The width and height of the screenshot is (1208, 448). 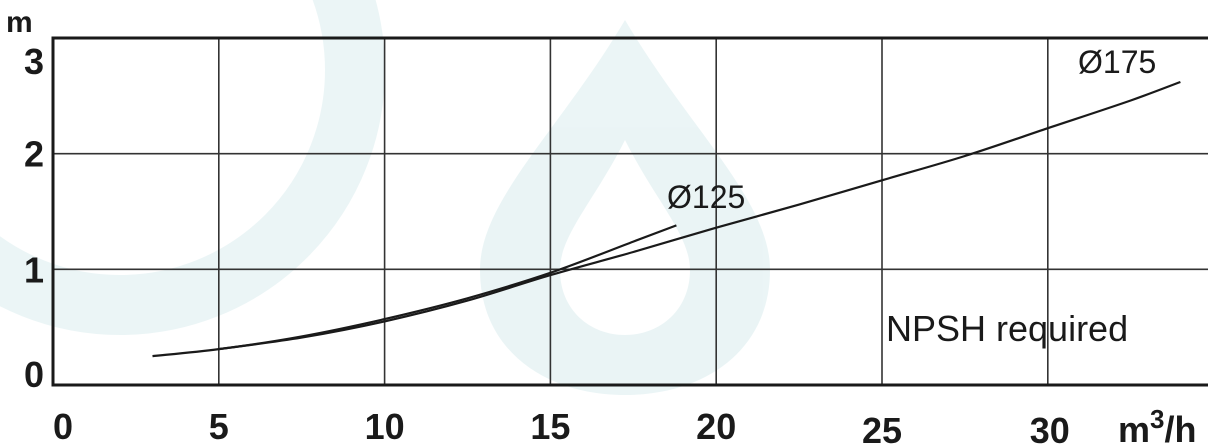 I want to click on y-tick-label-3: 3, so click(x=34, y=61).